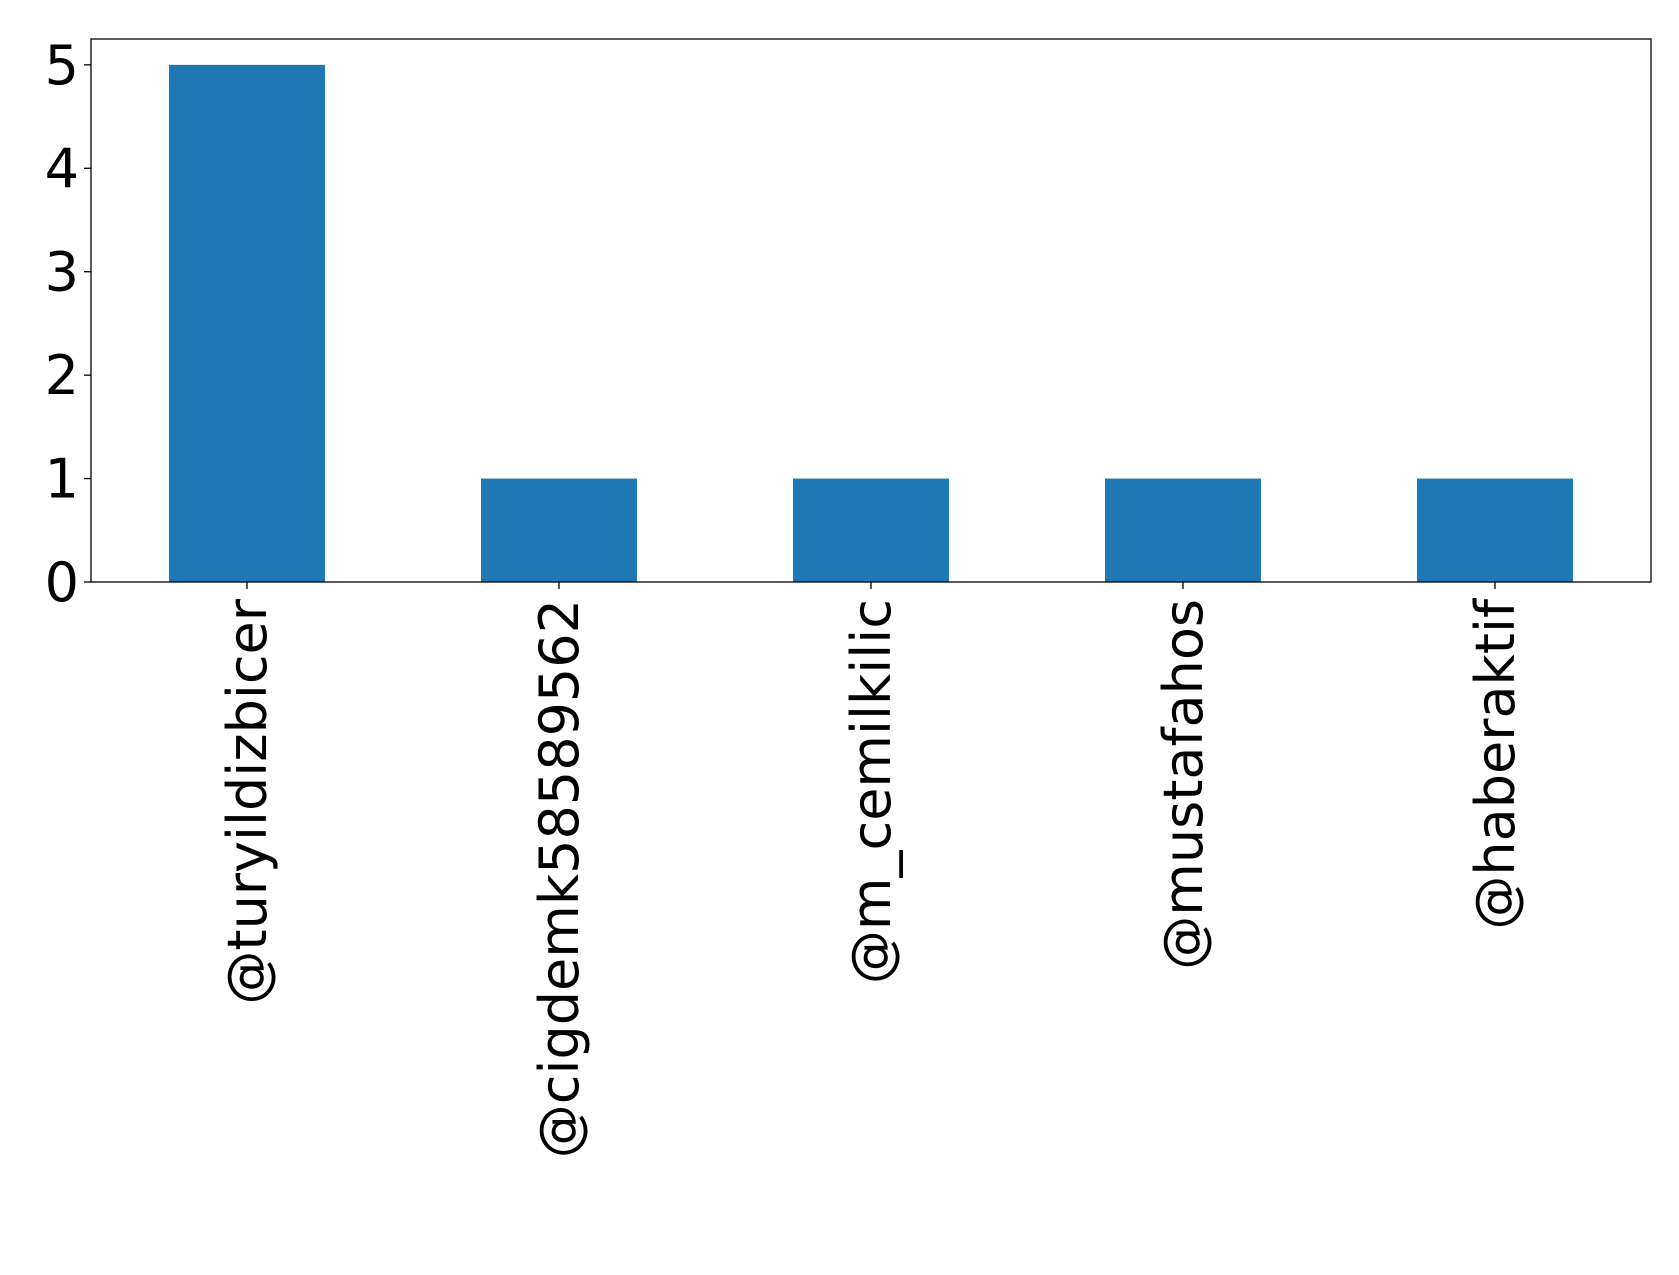 The width and height of the screenshot is (1679, 1275). I want to click on y-tick-label: 4, so click(62, 168).